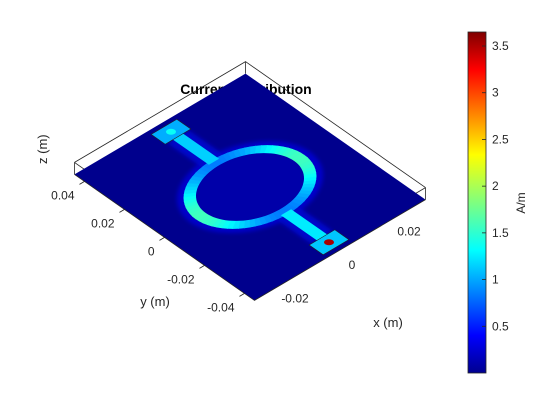  I want to click on colorbar: 0.5 1 1.5 2 2.5 3 3.5 A/m, so click(497, 202).